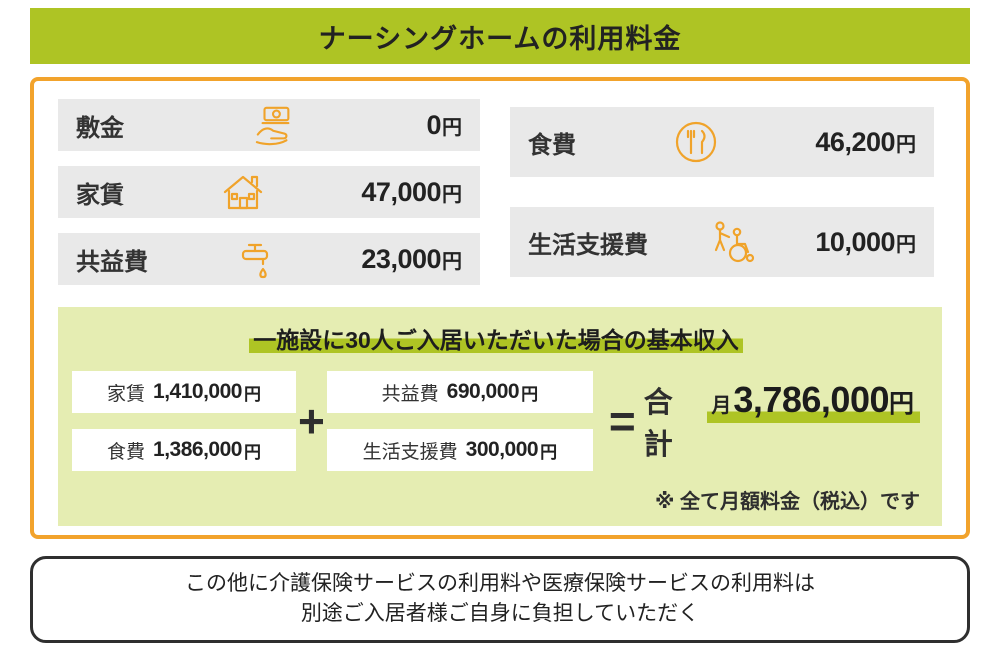  What do you see at coordinates (787, 502) in the screenshot?
I see `tax-note: ※ 全て月額料金（税込）です` at bounding box center [787, 502].